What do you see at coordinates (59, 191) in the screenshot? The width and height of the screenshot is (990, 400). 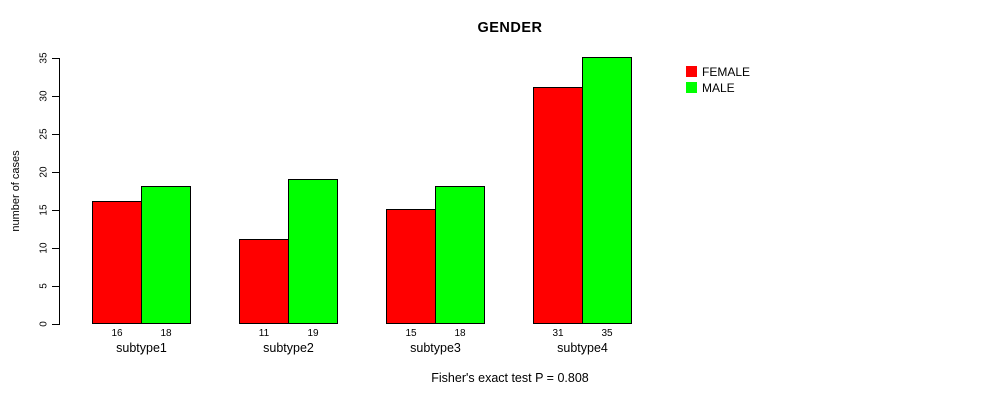 I see `y-axis-line` at bounding box center [59, 191].